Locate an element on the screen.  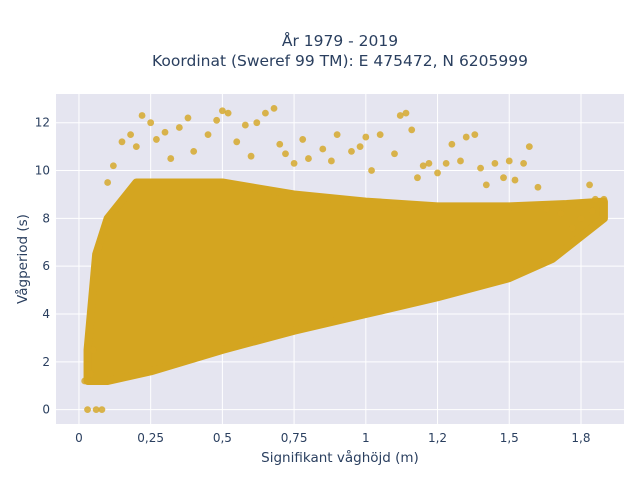
x-tick-label: 0,75 is located at coordinates (294, 438).